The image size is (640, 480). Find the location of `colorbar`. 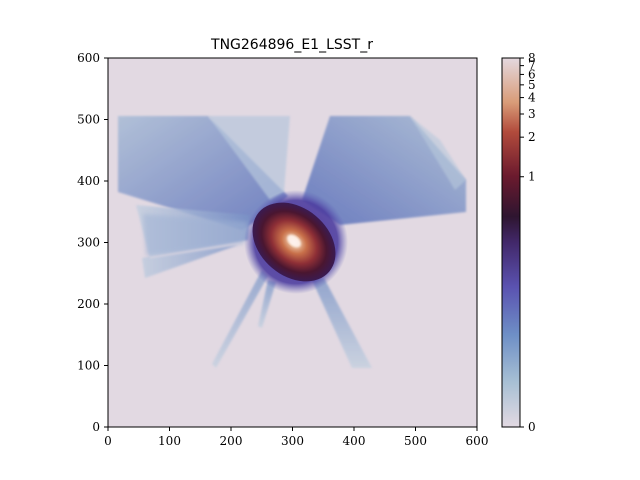

colorbar is located at coordinates (511, 242).